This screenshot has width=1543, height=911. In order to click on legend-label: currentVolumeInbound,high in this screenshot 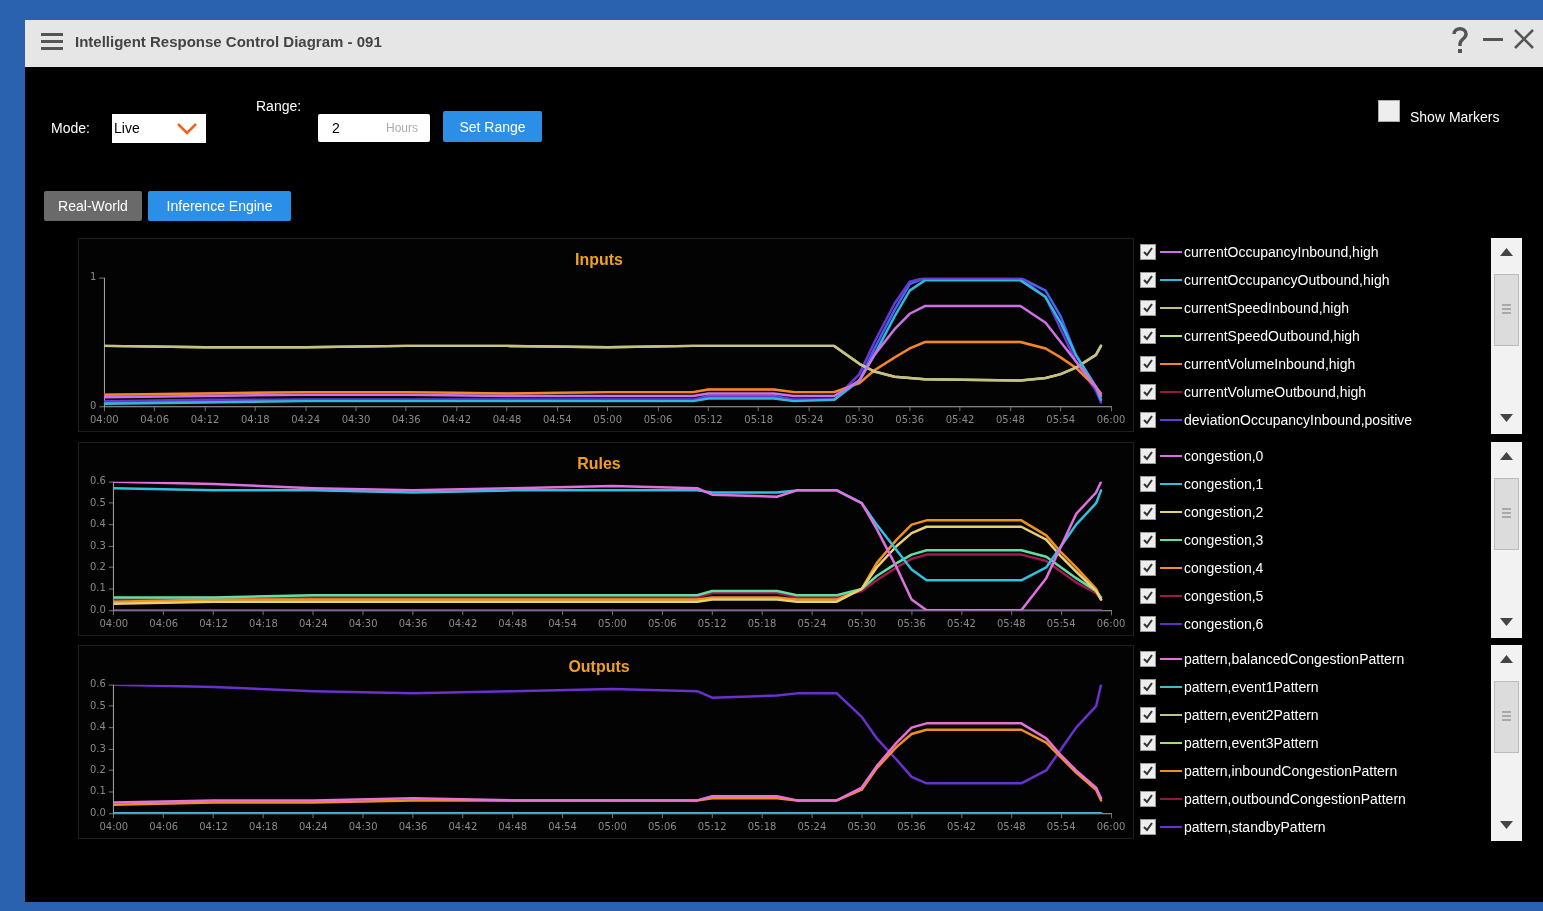, I will do `click(1270, 364)`.